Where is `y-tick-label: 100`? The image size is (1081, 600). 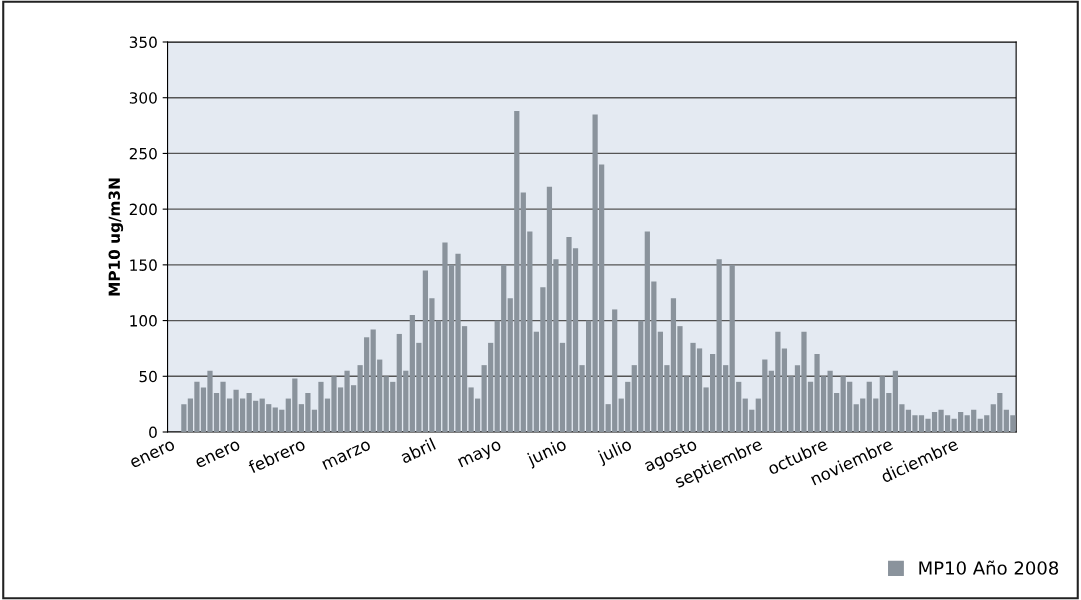 y-tick-label: 100 is located at coordinates (143, 321).